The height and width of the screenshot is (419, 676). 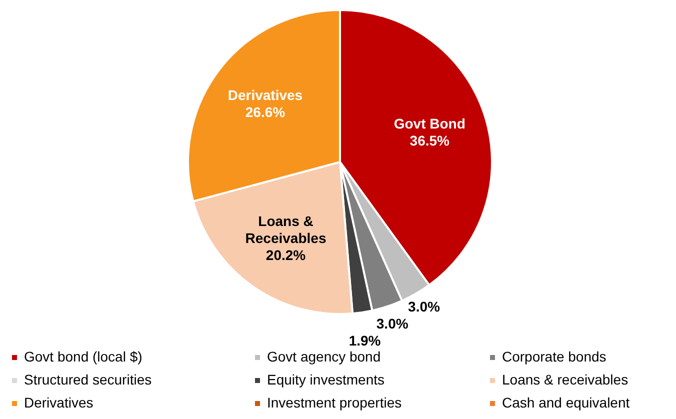 What do you see at coordinates (325, 380) in the screenshot?
I see `legend-label: Equity investments` at bounding box center [325, 380].